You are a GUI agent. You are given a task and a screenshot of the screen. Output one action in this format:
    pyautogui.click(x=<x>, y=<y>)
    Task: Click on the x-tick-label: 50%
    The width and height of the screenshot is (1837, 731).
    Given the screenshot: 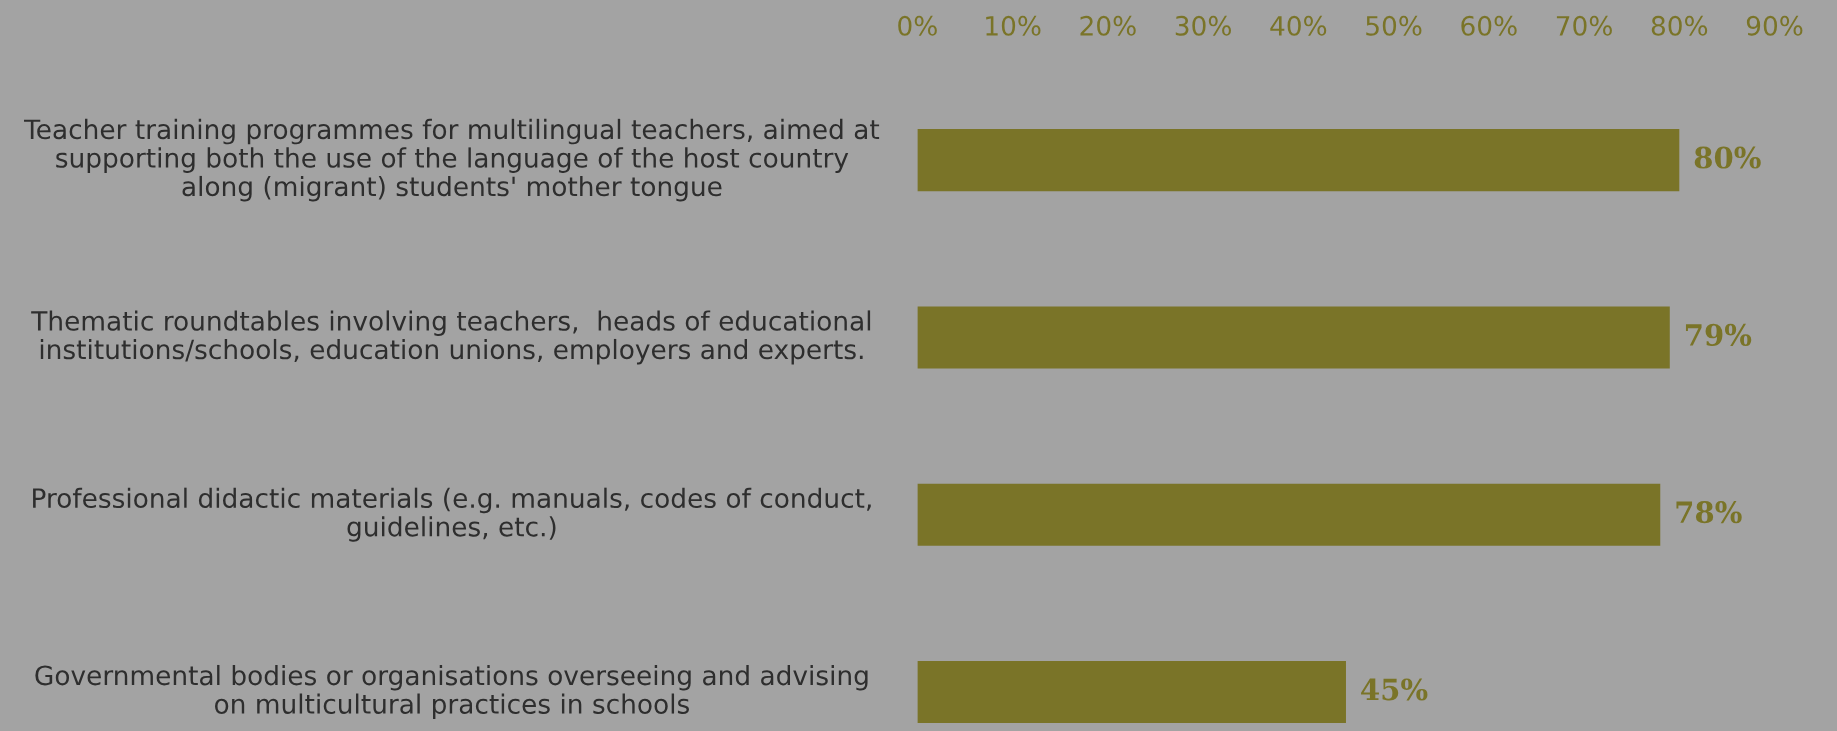 What is the action you would take?
    pyautogui.click(x=1394, y=25)
    